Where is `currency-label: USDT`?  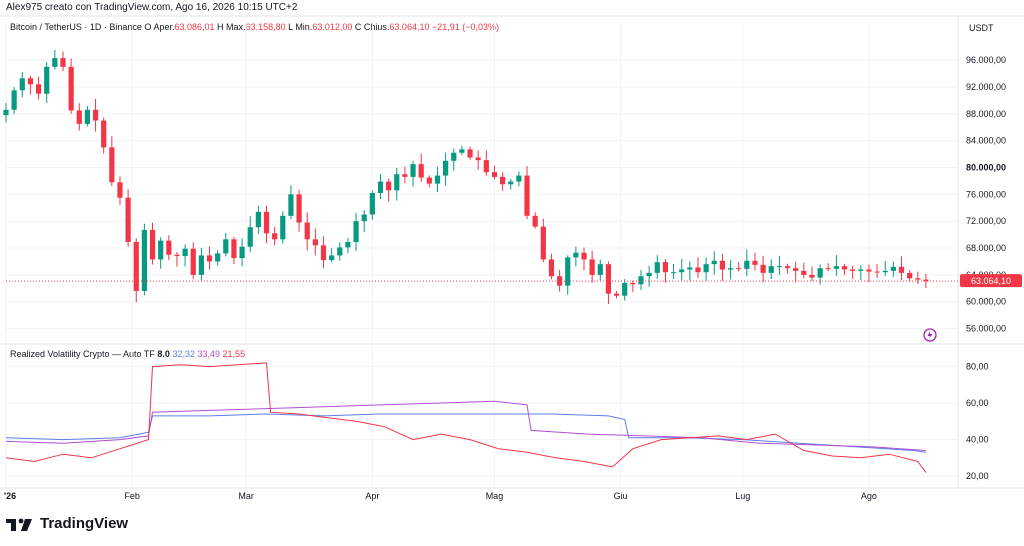
currency-label: USDT is located at coordinates (981, 28).